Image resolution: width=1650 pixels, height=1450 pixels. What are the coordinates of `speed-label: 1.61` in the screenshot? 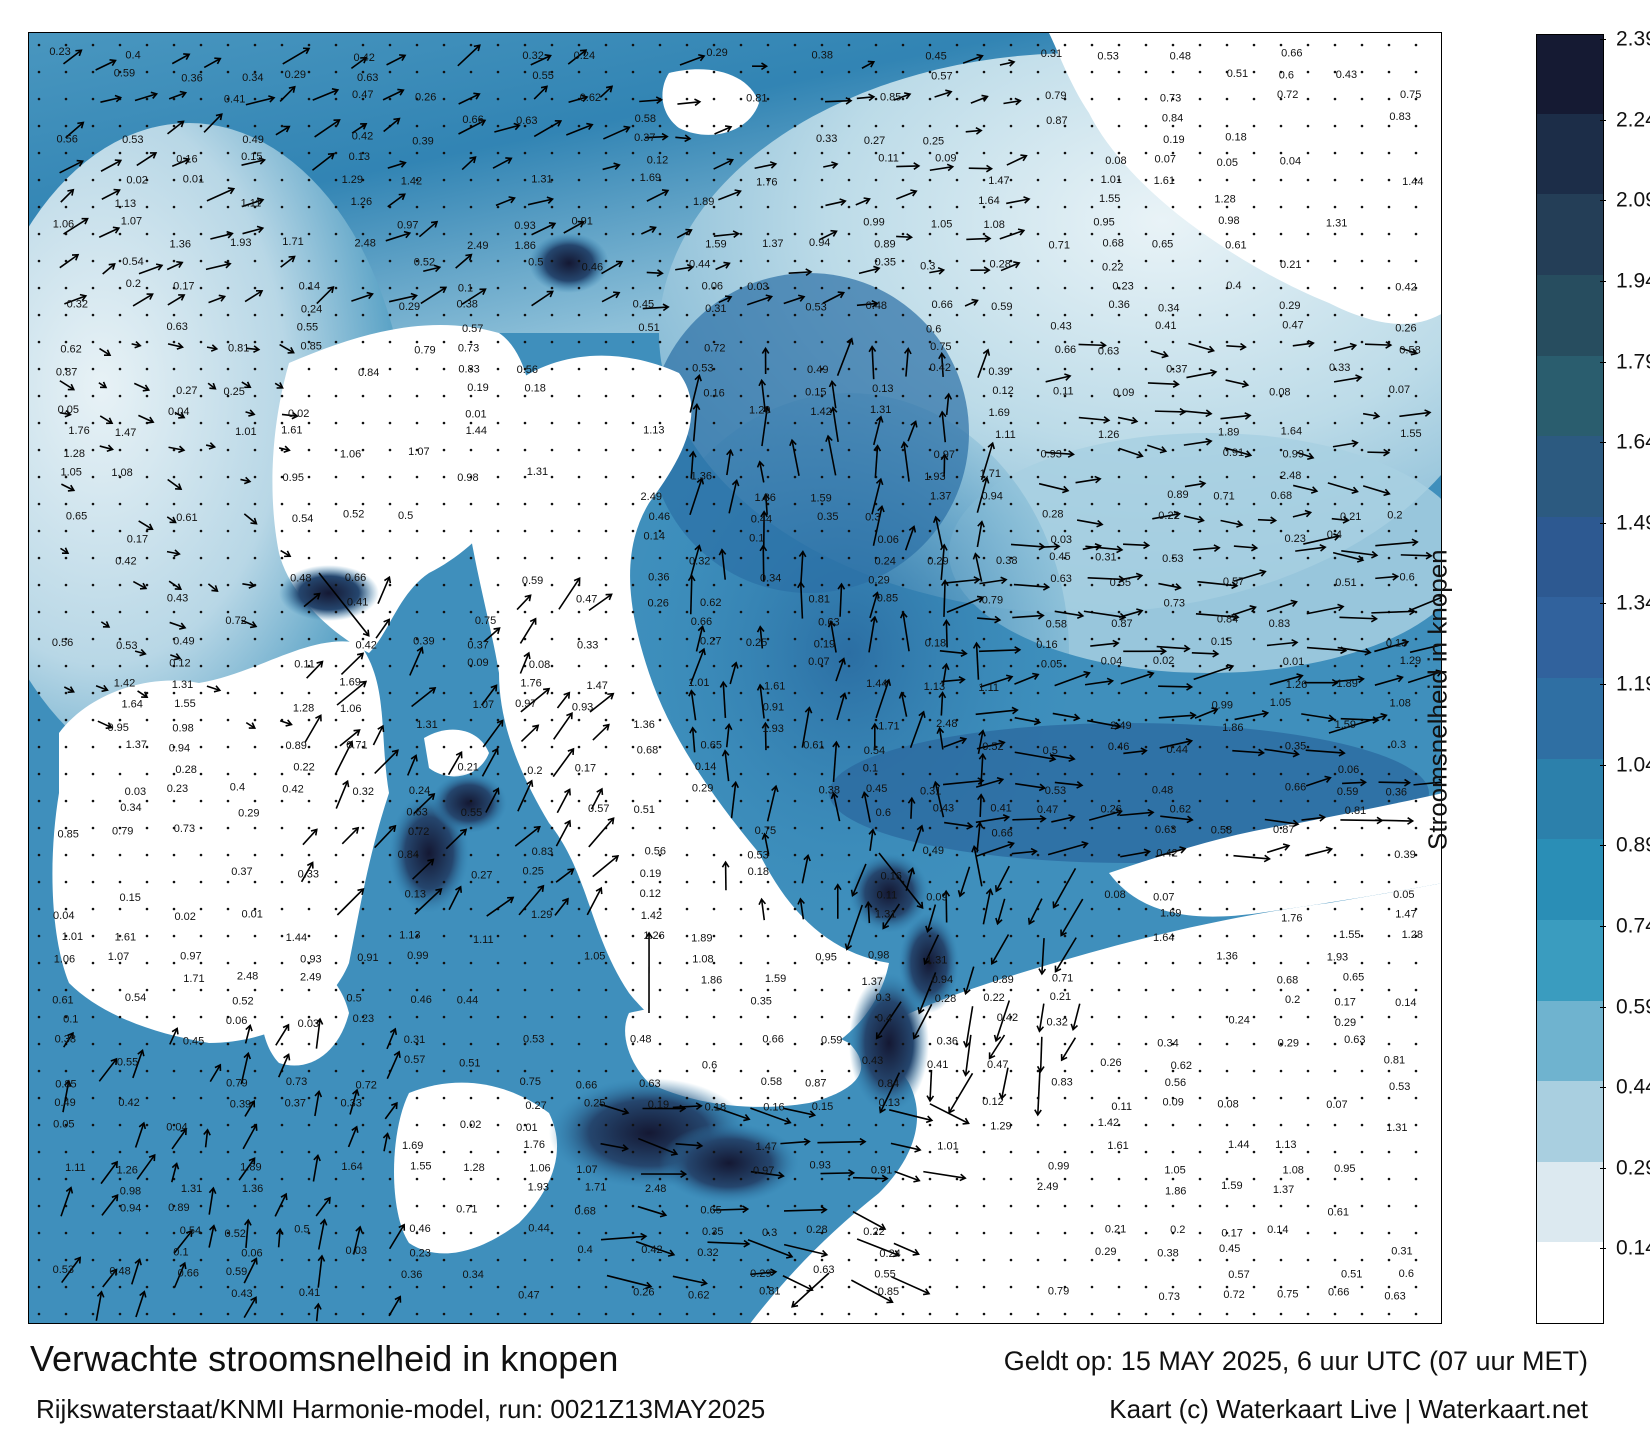 It's located at (291, 430).